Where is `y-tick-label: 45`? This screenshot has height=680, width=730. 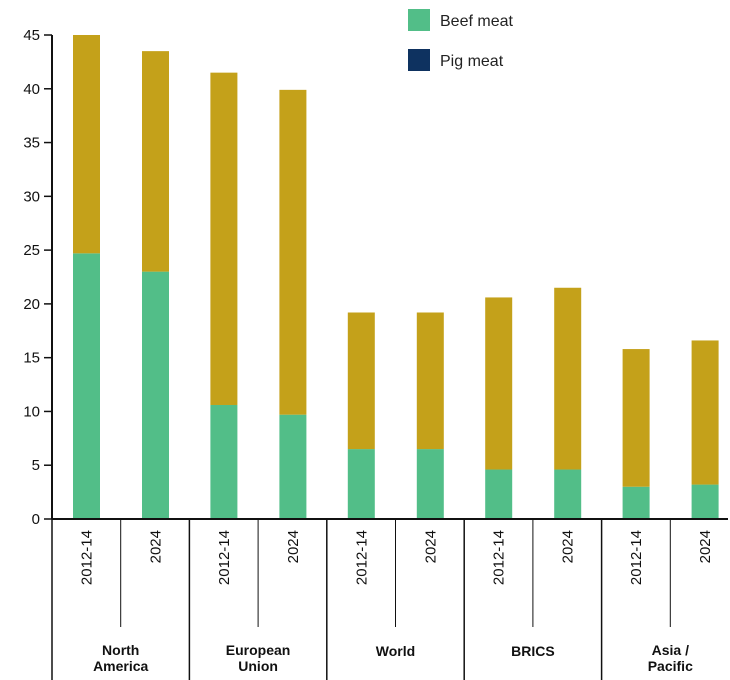
y-tick-label: 45 is located at coordinates (31, 35).